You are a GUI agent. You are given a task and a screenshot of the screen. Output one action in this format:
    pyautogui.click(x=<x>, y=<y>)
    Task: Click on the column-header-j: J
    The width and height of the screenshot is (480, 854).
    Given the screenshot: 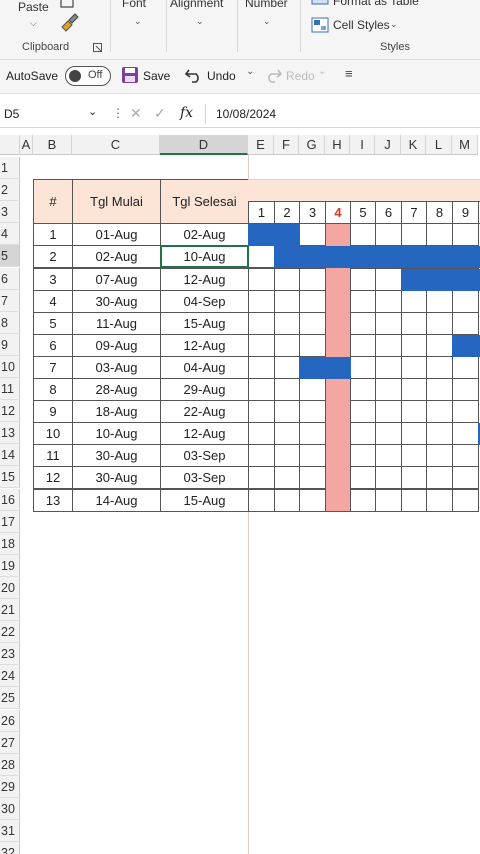 What is the action you would take?
    pyautogui.click(x=388, y=145)
    